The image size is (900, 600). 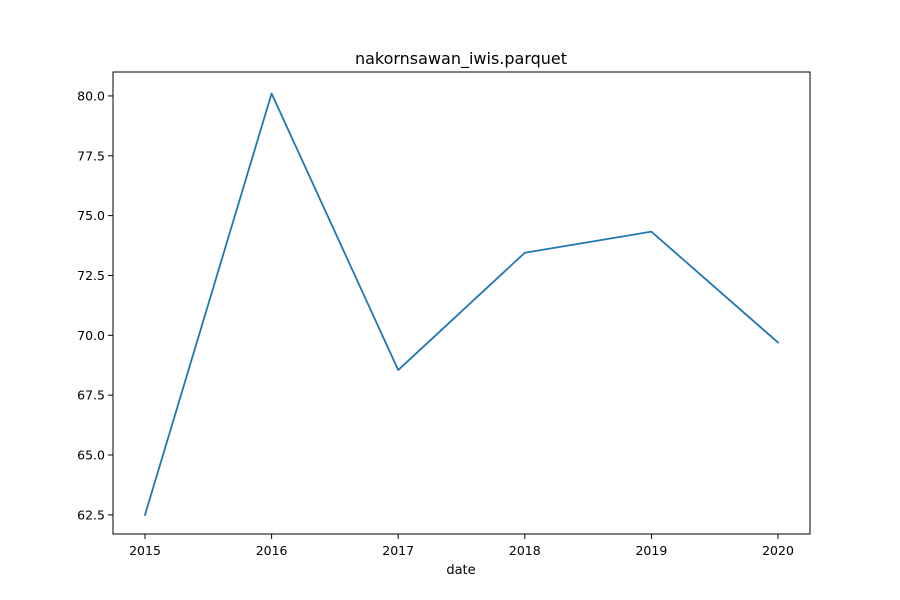 What do you see at coordinates (91, 395) in the screenshot?
I see `y-tick-label: 67.5` at bounding box center [91, 395].